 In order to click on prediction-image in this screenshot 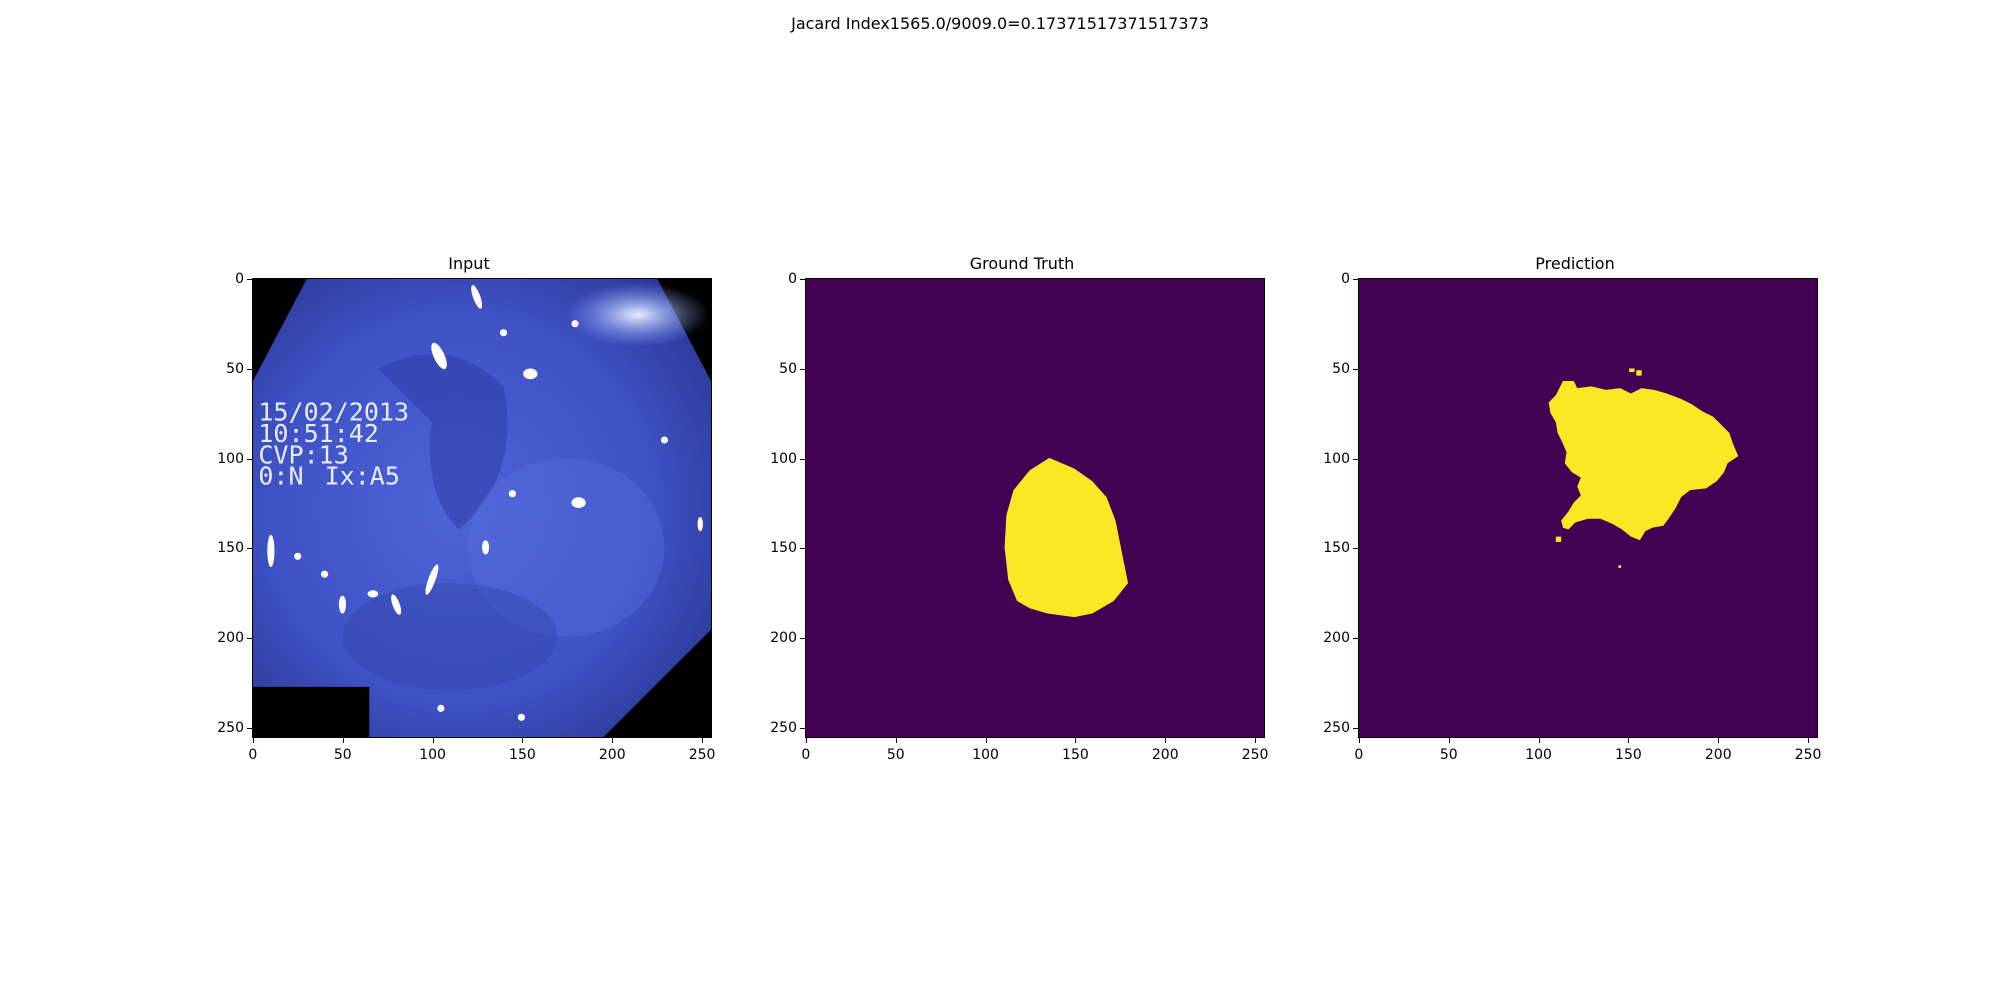, I will do `click(1588, 508)`.